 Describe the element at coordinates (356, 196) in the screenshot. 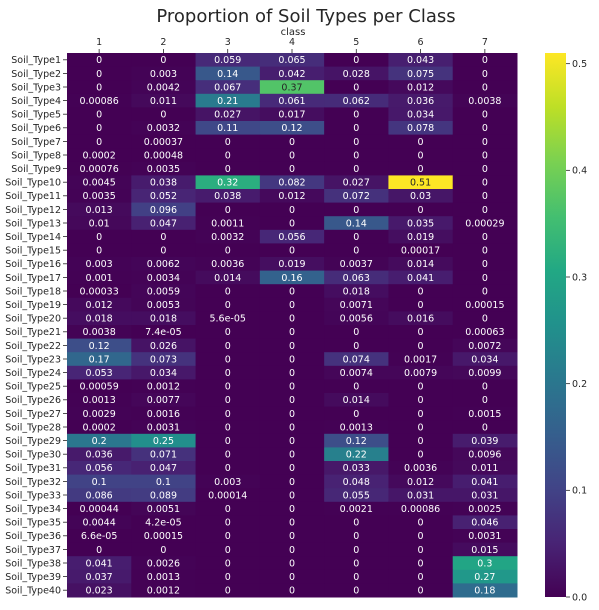

I see `cell-value-label: 0.072` at that location.